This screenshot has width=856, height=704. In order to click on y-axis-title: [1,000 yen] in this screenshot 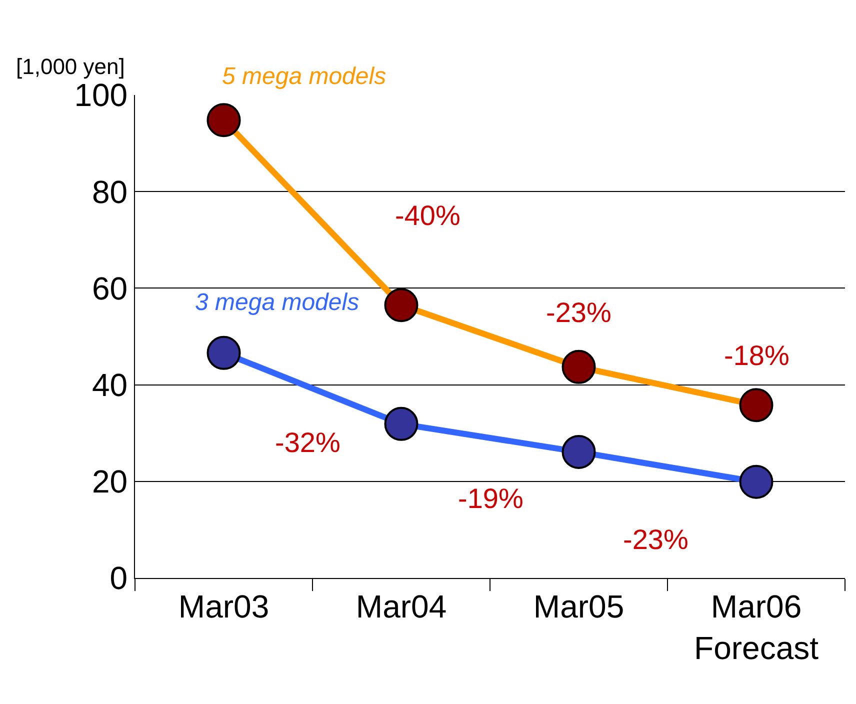, I will do `click(70, 66)`.